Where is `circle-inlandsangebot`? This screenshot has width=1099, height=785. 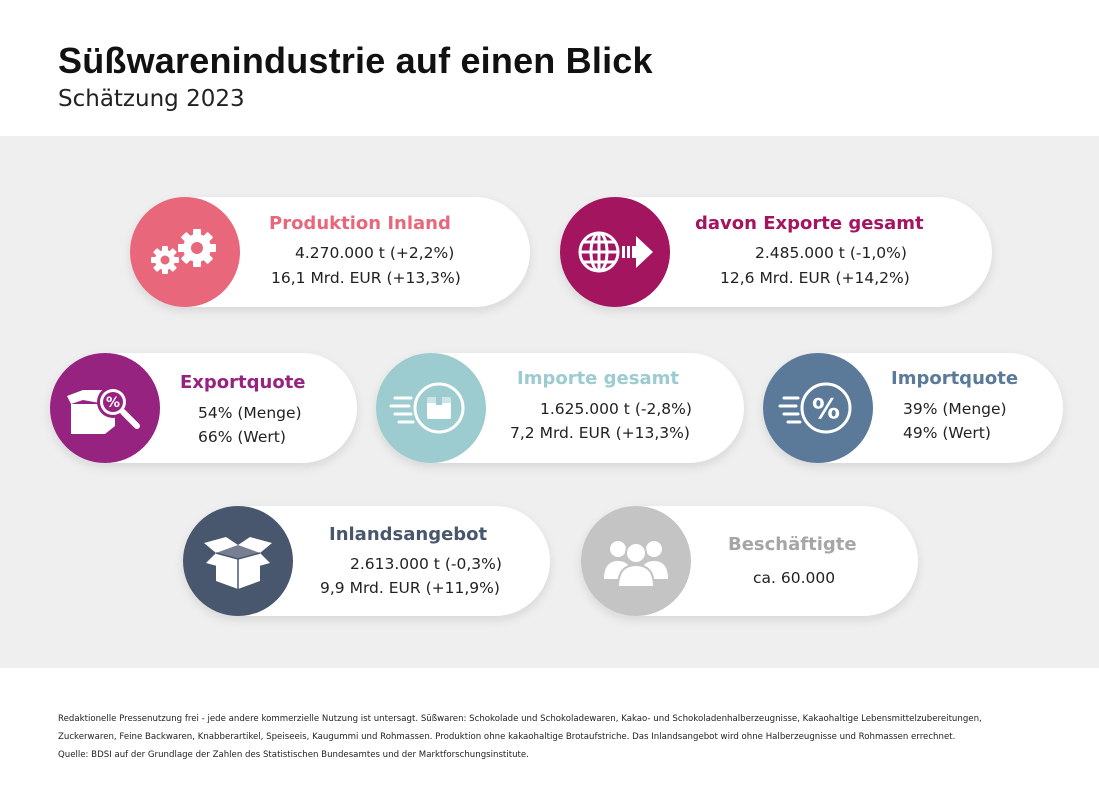
circle-inlandsangebot is located at coordinates (238, 561).